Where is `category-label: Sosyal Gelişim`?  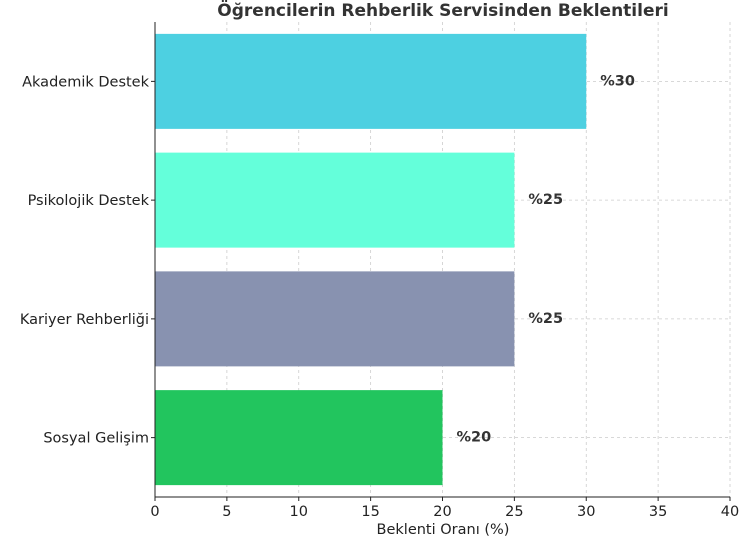 category-label: Sosyal Gelişim is located at coordinates (96, 439).